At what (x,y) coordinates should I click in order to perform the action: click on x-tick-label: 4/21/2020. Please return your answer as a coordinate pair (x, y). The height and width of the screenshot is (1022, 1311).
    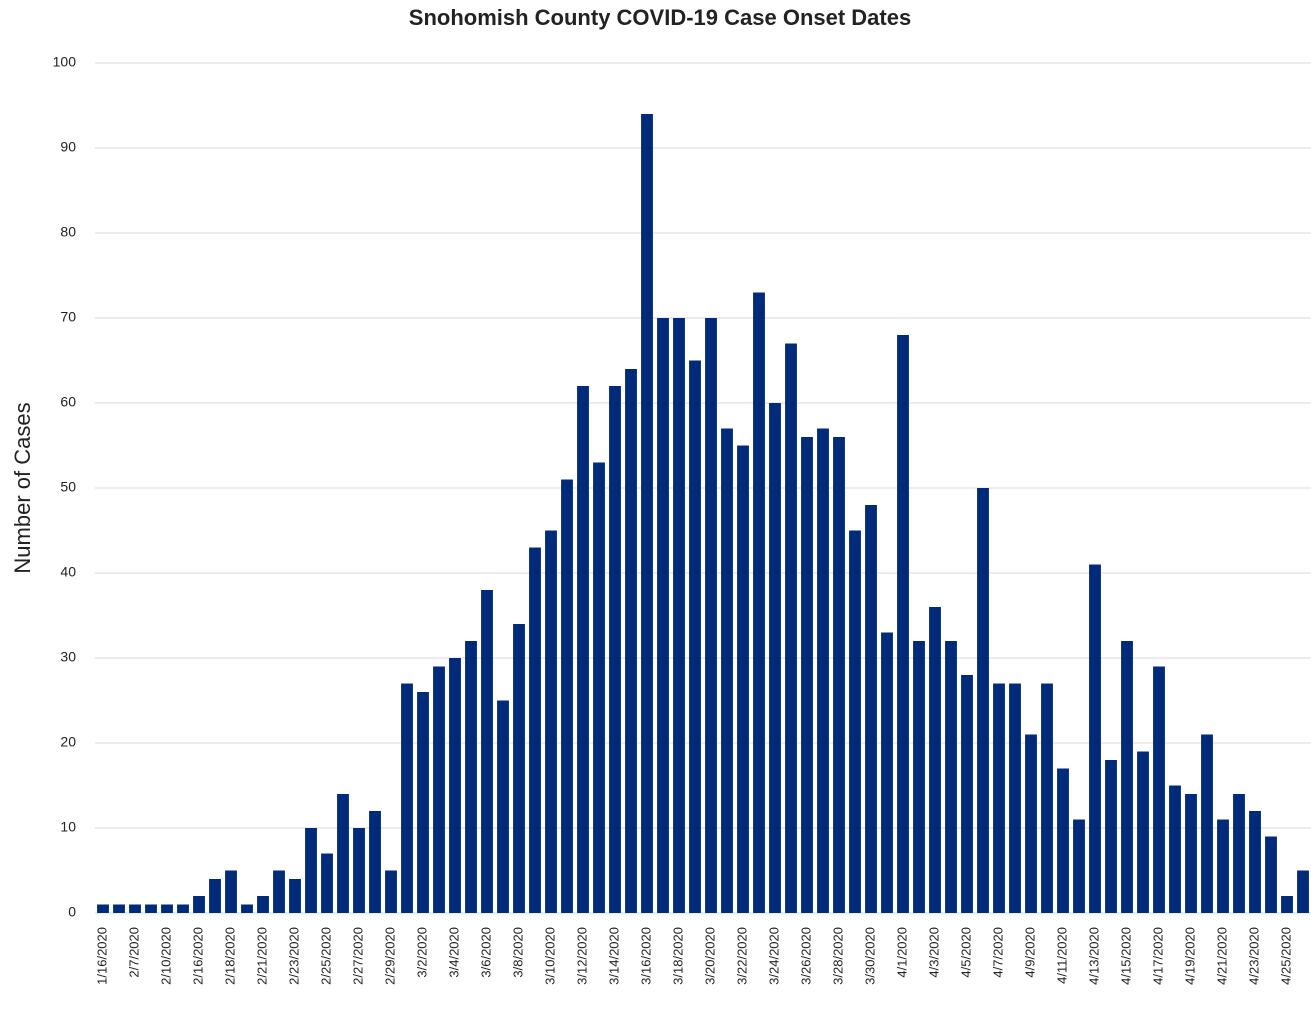
    Looking at the image, I should click on (1221, 956).